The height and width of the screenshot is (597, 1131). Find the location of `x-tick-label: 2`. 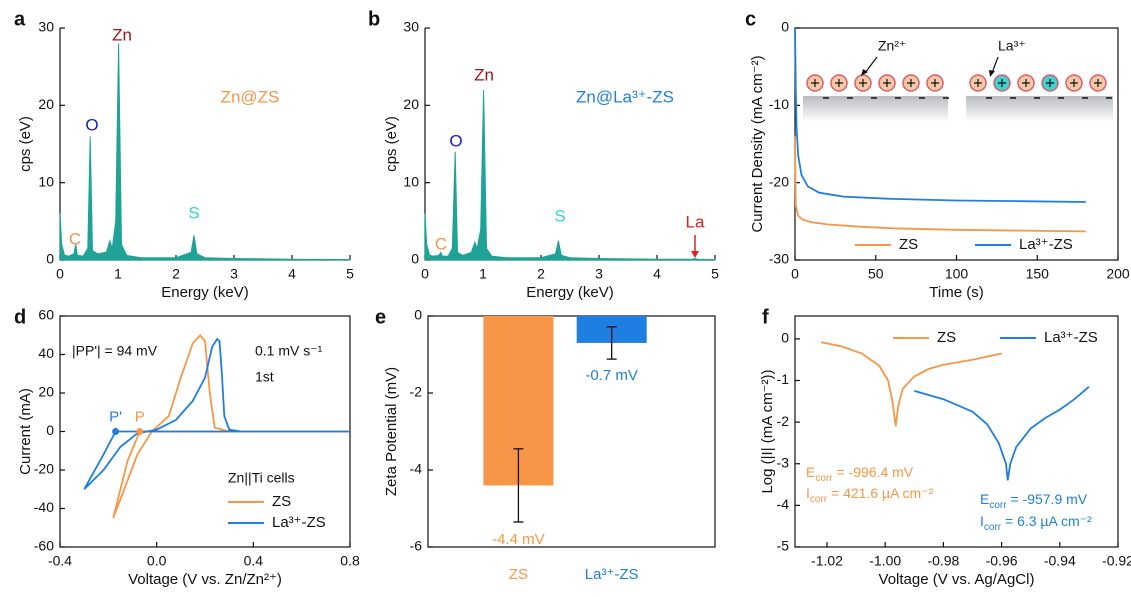

x-tick-label: 2 is located at coordinates (176, 274).